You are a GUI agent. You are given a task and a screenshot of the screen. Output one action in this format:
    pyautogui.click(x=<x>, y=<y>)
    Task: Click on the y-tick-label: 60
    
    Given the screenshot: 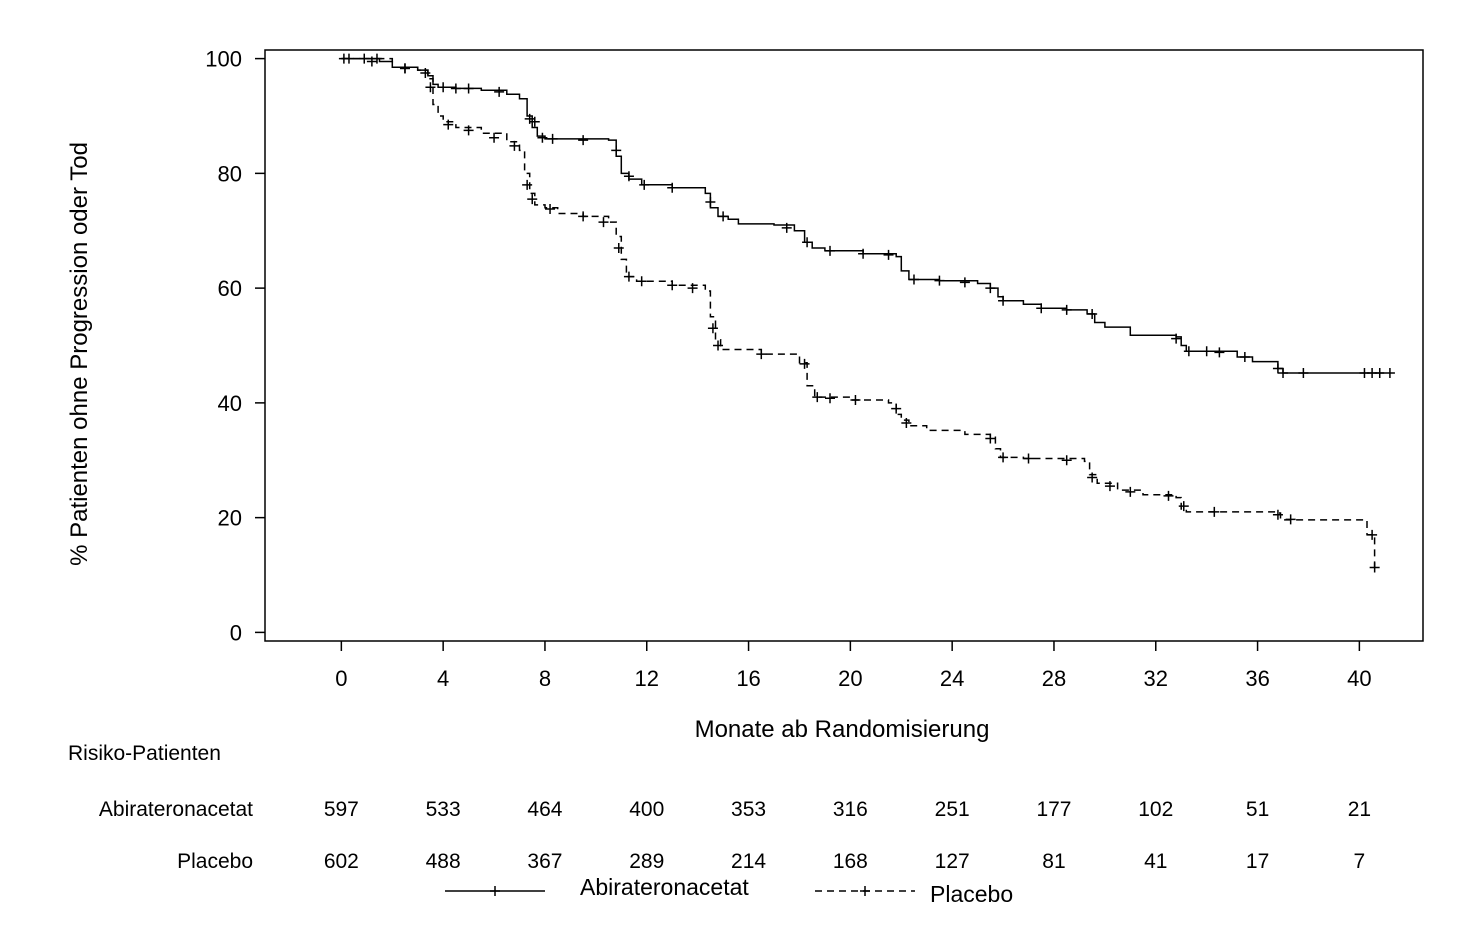 What is the action you would take?
    pyautogui.click(x=230, y=288)
    